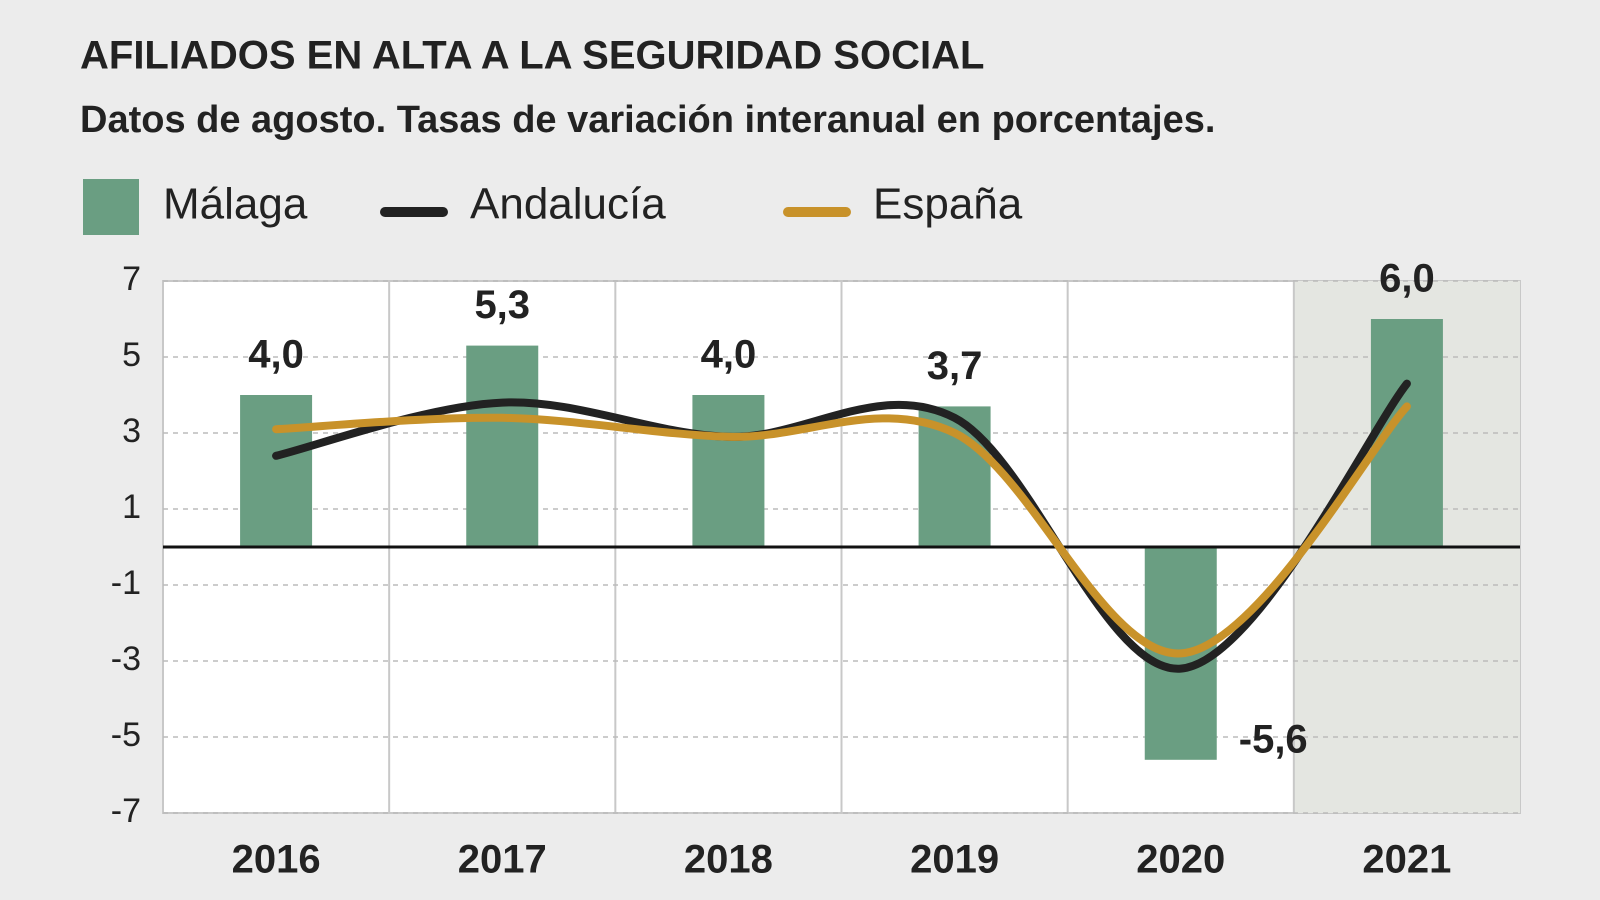  I want to click on y-tick-label: 7, so click(131, 279).